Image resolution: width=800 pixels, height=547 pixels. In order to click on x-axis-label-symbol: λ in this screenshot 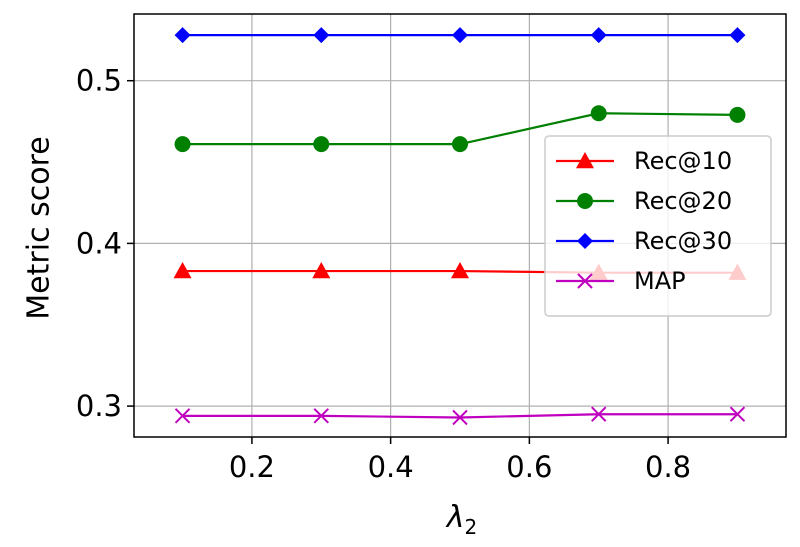, I will do `click(455, 517)`.